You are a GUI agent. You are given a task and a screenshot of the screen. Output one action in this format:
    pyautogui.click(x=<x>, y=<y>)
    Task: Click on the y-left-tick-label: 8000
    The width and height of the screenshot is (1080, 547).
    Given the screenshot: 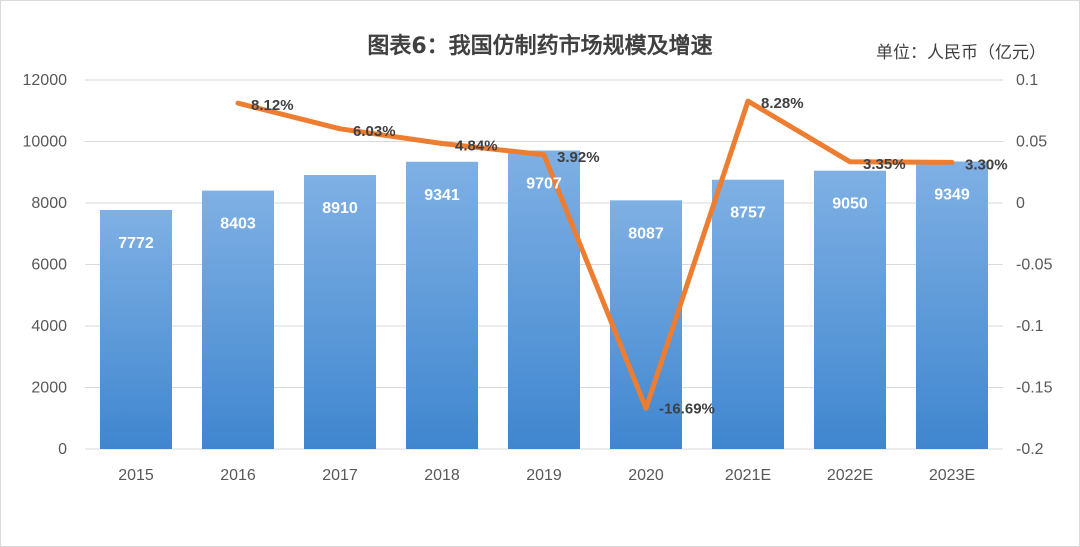 What is the action you would take?
    pyautogui.click(x=49, y=203)
    